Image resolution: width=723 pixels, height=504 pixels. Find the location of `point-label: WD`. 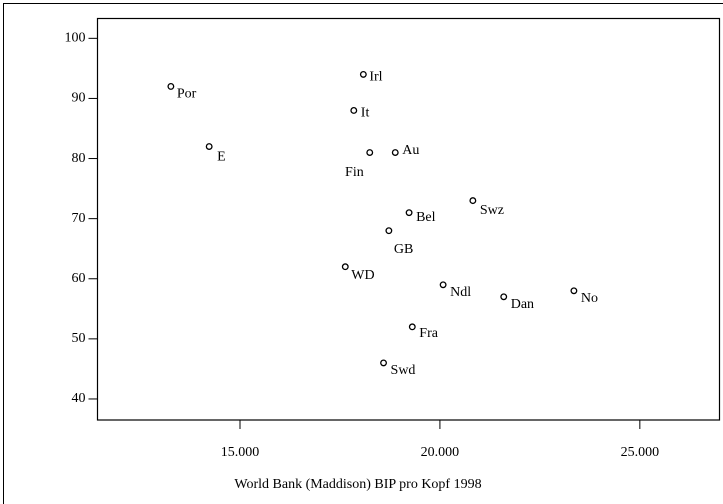

point-label: WD is located at coordinates (362, 275).